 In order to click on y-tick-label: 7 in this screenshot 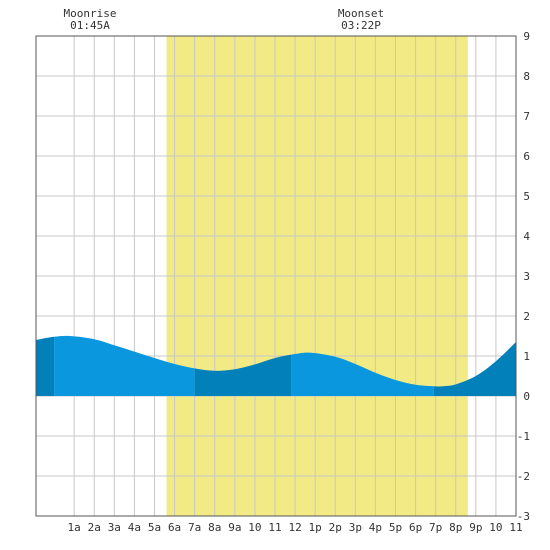, I will do `click(526, 116)`.